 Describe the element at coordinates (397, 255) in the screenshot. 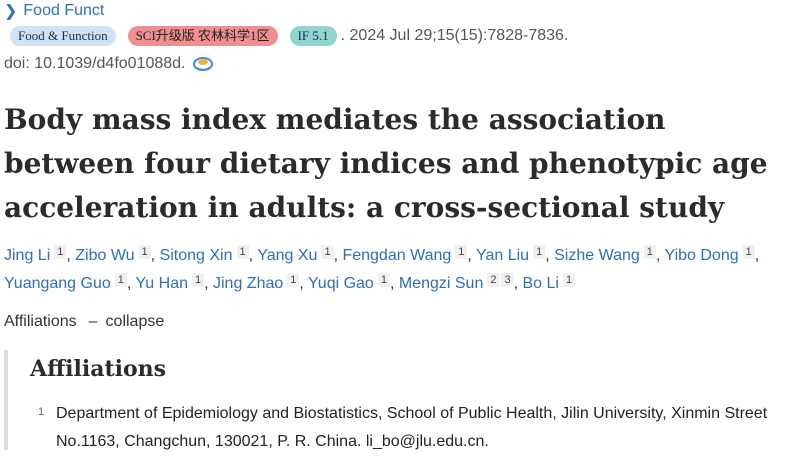

I see `author-link: Fengdan Wang` at that location.